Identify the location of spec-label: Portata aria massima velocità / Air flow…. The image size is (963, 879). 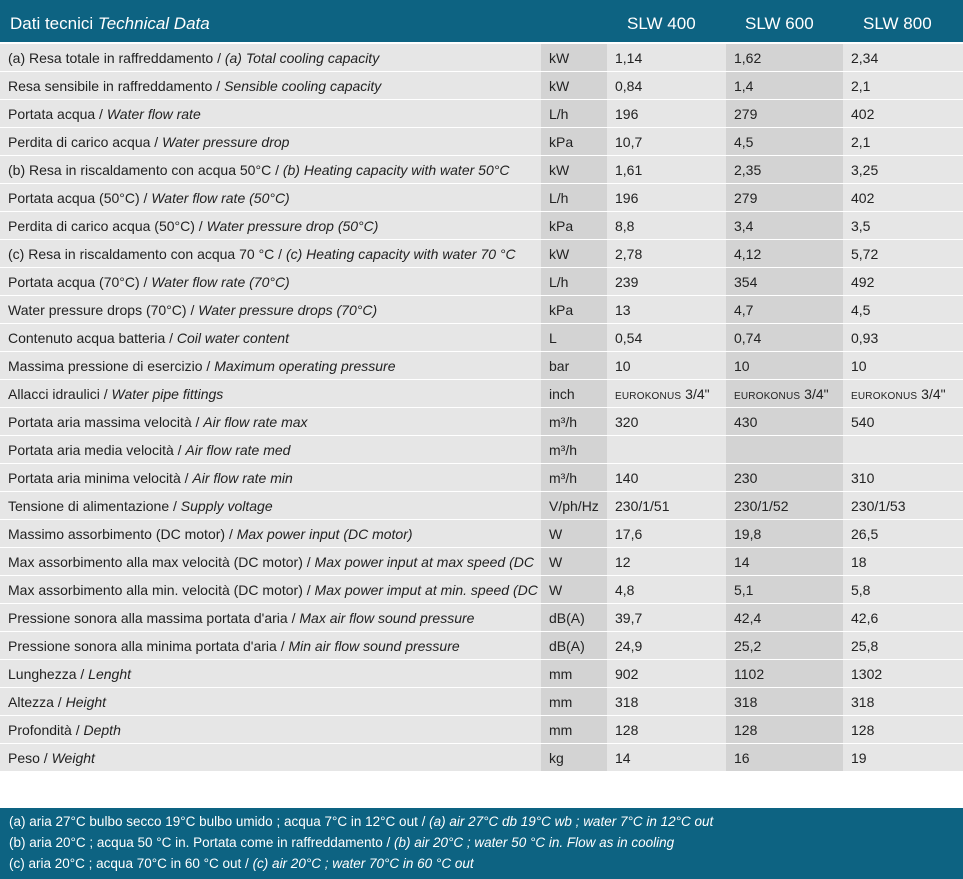
(269, 421).